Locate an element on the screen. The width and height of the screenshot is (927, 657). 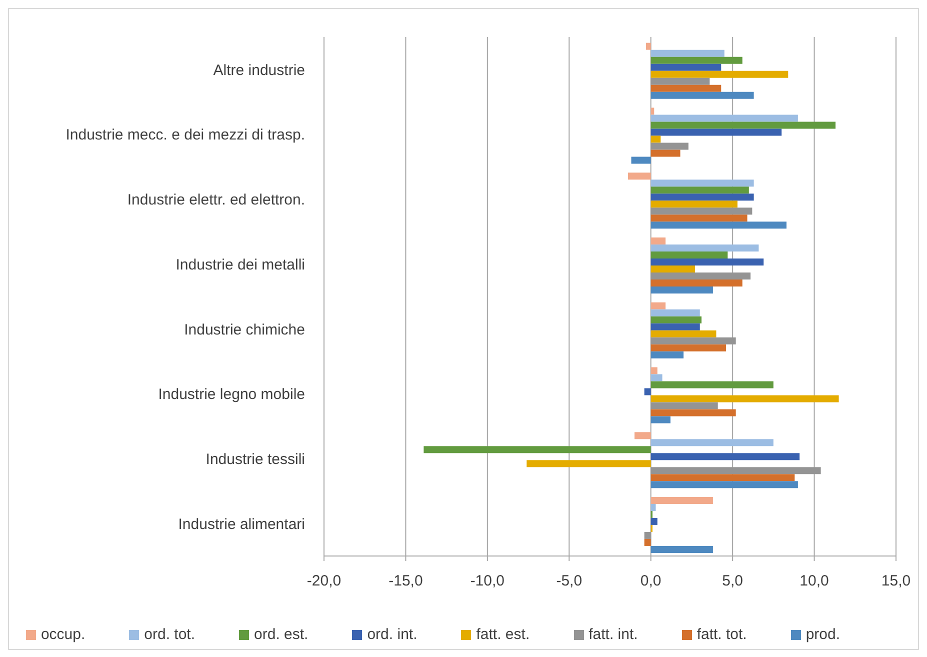
y-tick-label: Industrie elettr. ed elettron. is located at coordinates (216, 200).